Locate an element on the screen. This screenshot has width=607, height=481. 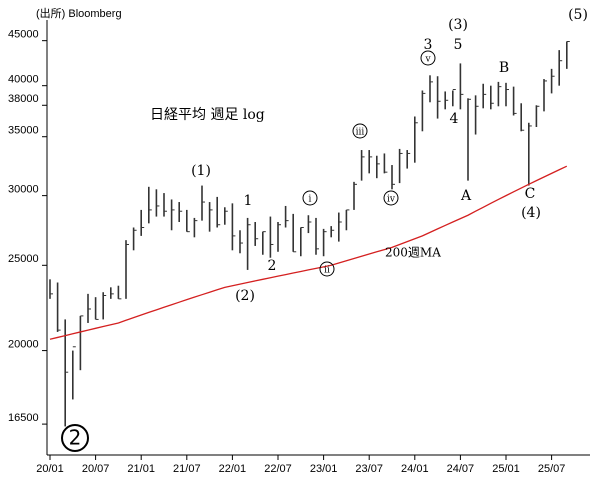
wave-label: C is located at coordinates (530, 194).